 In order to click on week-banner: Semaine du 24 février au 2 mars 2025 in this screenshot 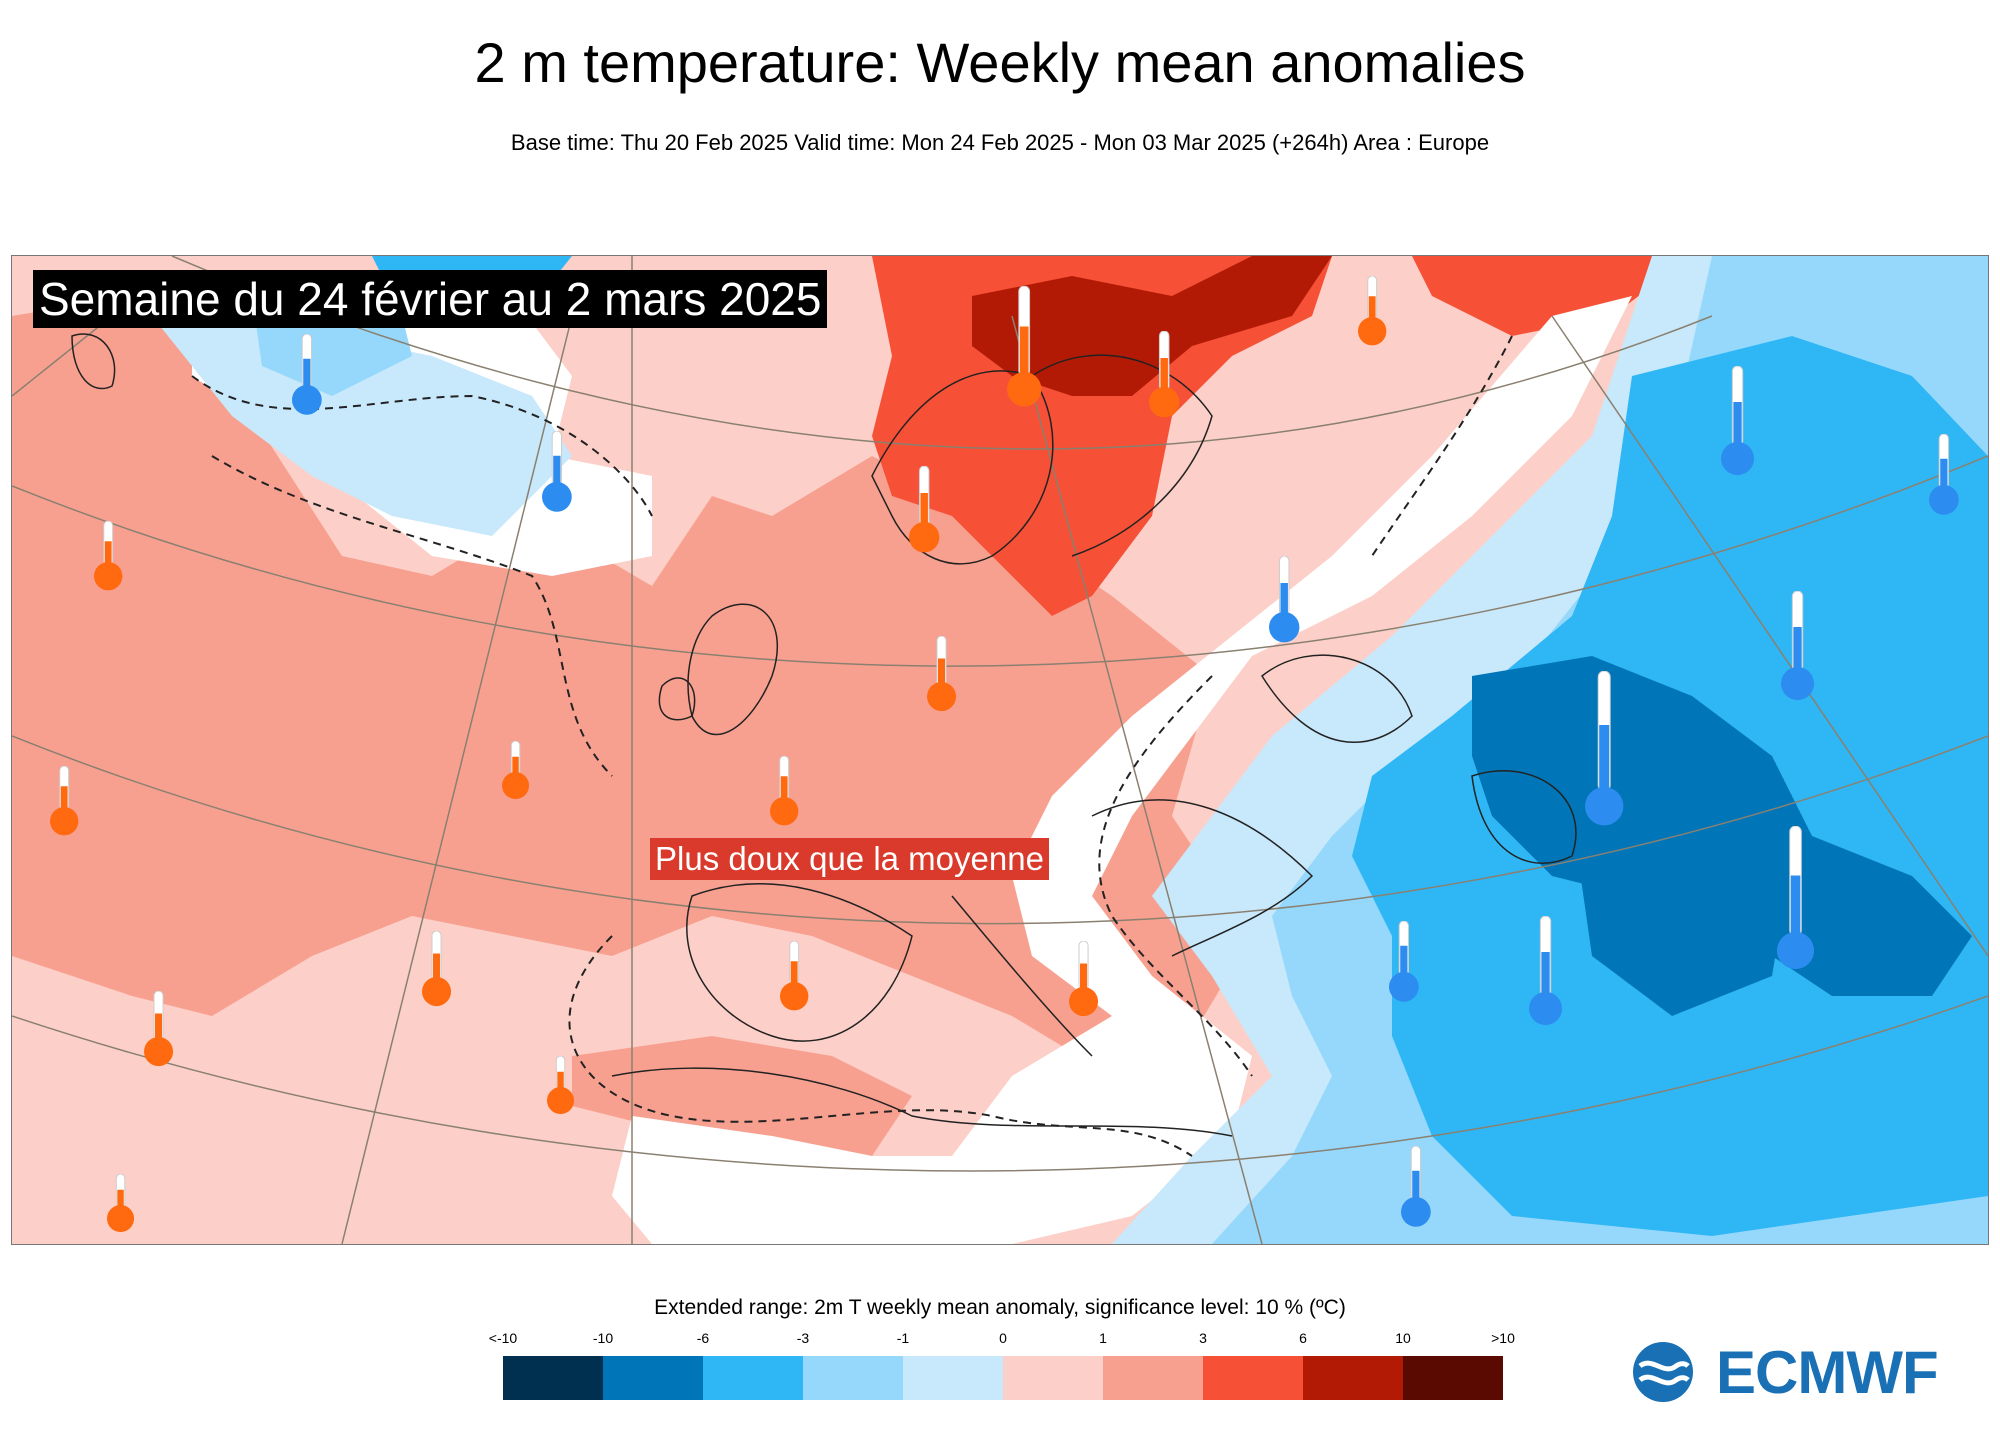, I will do `click(430, 299)`.